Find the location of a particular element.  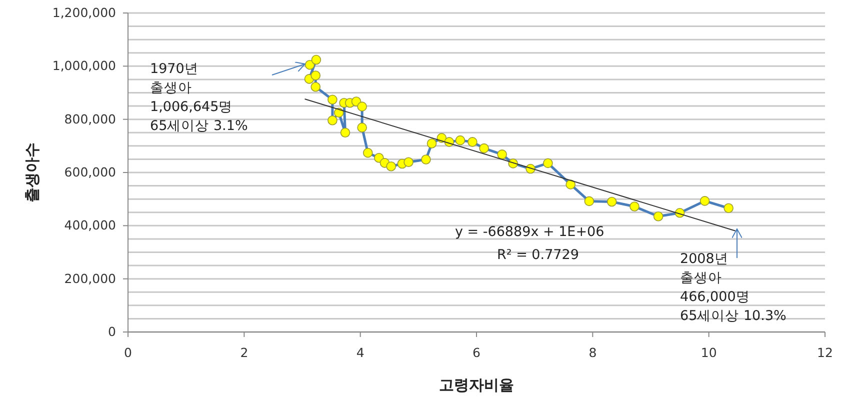

annotation: R² = 0.7729 is located at coordinates (538, 255).